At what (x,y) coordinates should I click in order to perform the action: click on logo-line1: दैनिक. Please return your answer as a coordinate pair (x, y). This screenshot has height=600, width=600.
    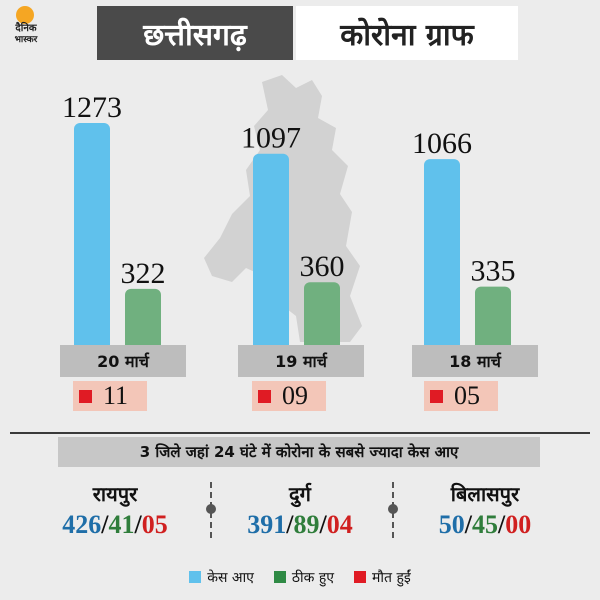
    Looking at the image, I should click on (26, 28).